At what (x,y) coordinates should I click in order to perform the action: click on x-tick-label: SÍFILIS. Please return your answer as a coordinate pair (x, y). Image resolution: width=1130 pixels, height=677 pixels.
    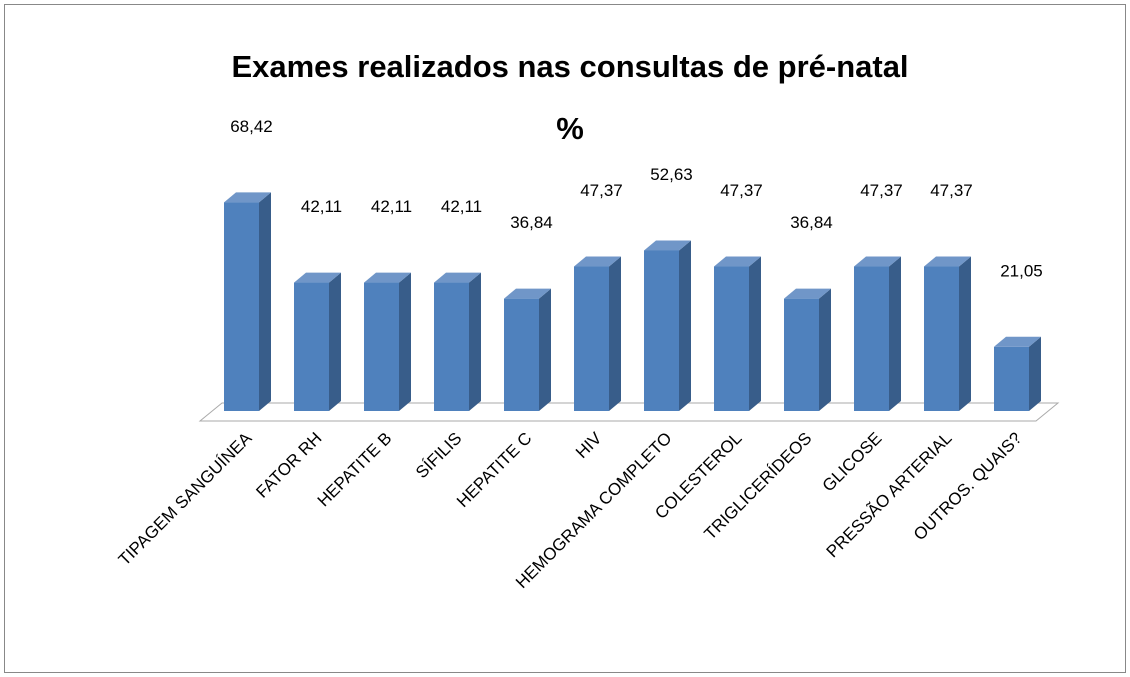
    Looking at the image, I should click on (439, 456).